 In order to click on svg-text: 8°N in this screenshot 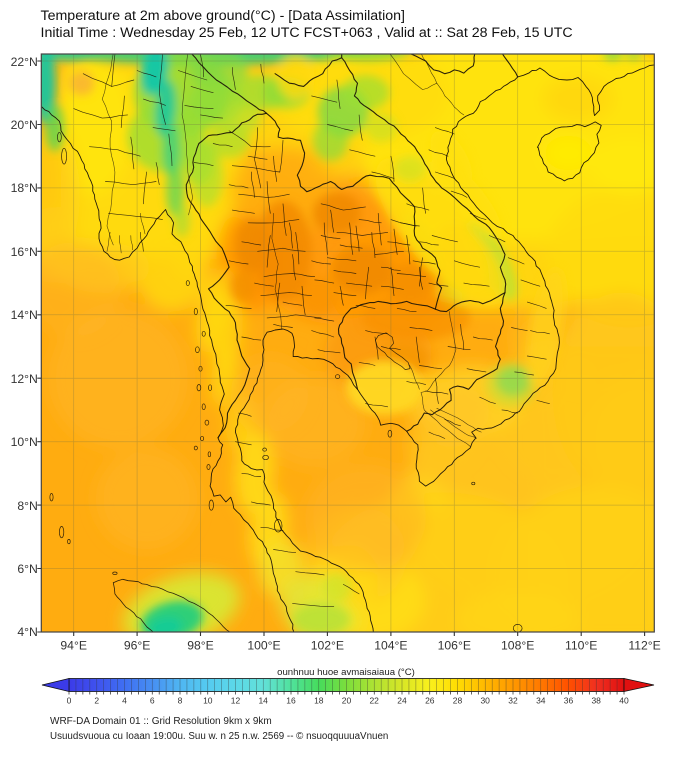, I will do `click(27, 506)`.